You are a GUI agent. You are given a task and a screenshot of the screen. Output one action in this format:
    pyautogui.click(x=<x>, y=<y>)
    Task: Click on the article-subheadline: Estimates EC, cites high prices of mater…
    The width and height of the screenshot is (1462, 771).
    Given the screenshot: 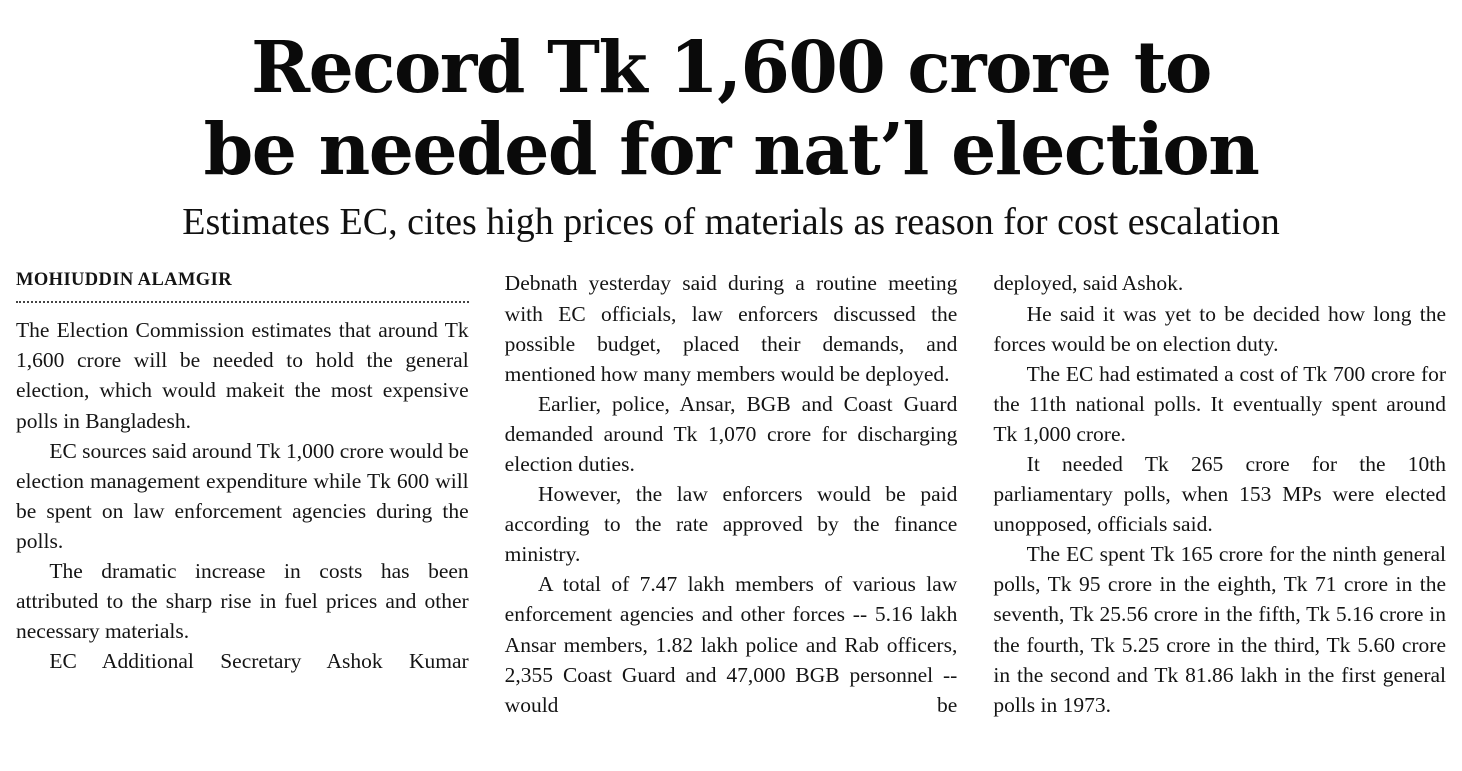 What is the action you would take?
    pyautogui.click(x=731, y=221)
    